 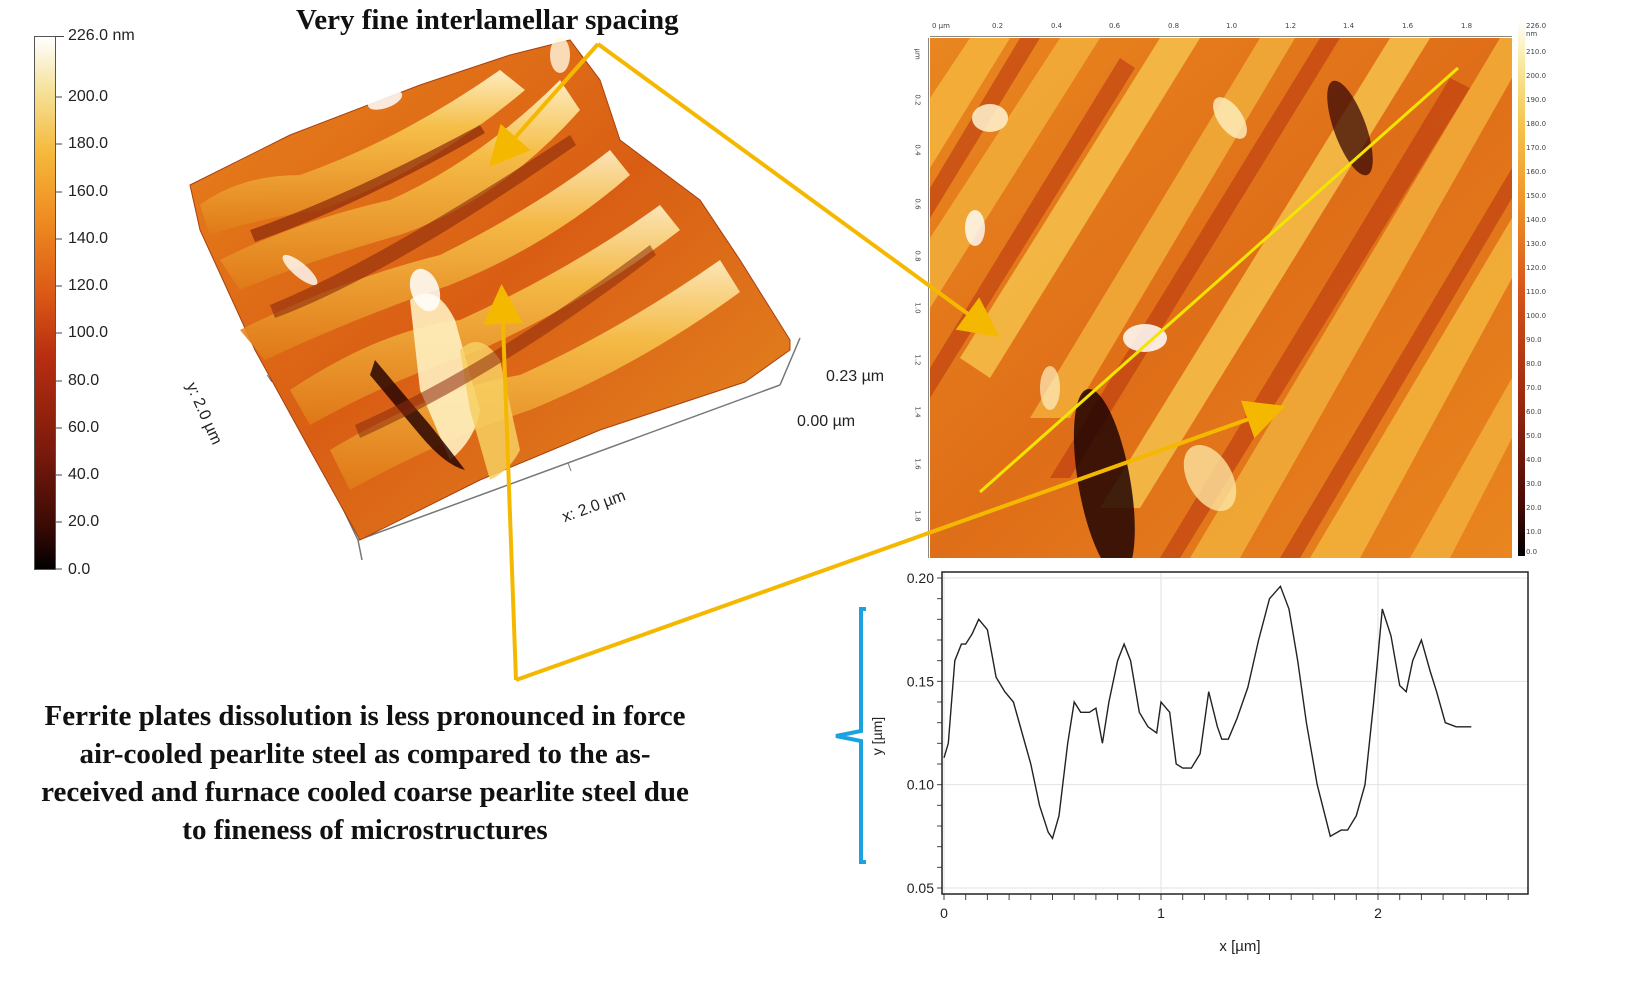 I want to click on map-scale-tick: 190.0, so click(x=1536, y=100).